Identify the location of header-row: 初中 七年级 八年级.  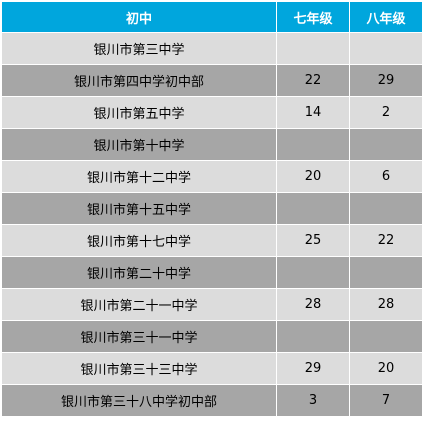
(212, 17).